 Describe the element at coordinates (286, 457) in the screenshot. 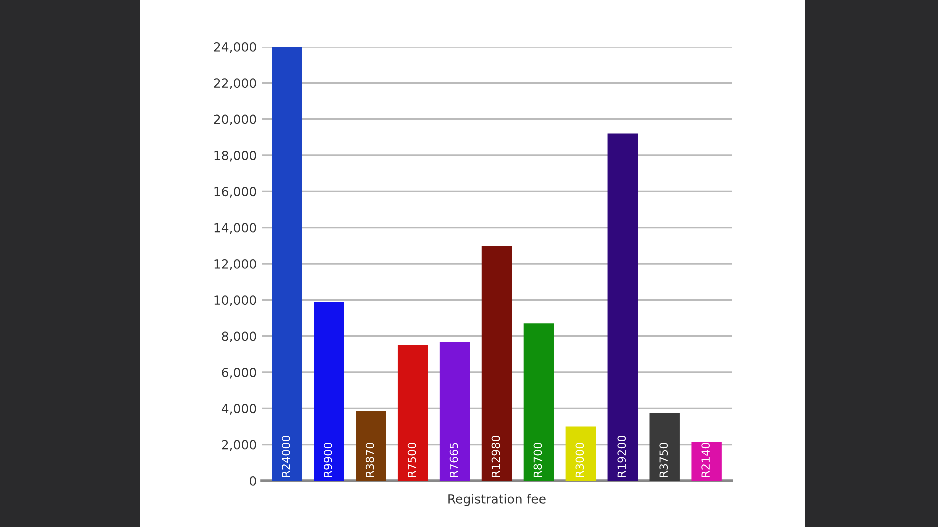

I see `data-label: R24000` at that location.